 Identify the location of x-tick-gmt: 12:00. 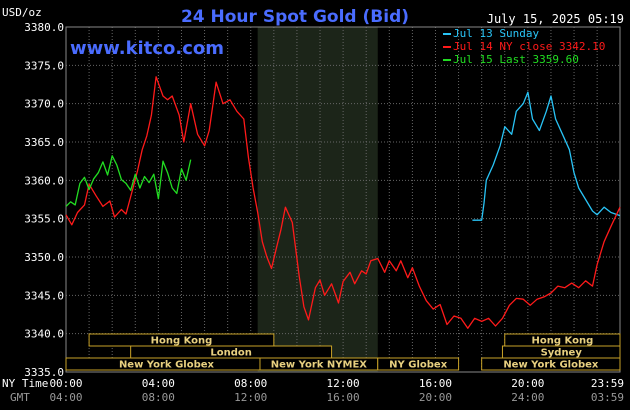
(250, 397).